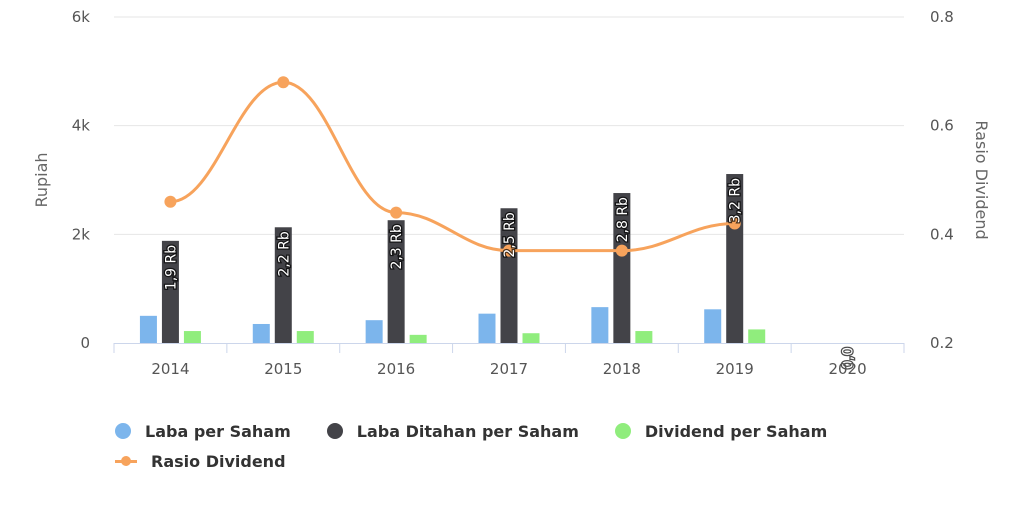 The image size is (1024, 512). Describe the element at coordinates (81, 234) in the screenshot. I see `y-left-tick-label: 2k` at that location.